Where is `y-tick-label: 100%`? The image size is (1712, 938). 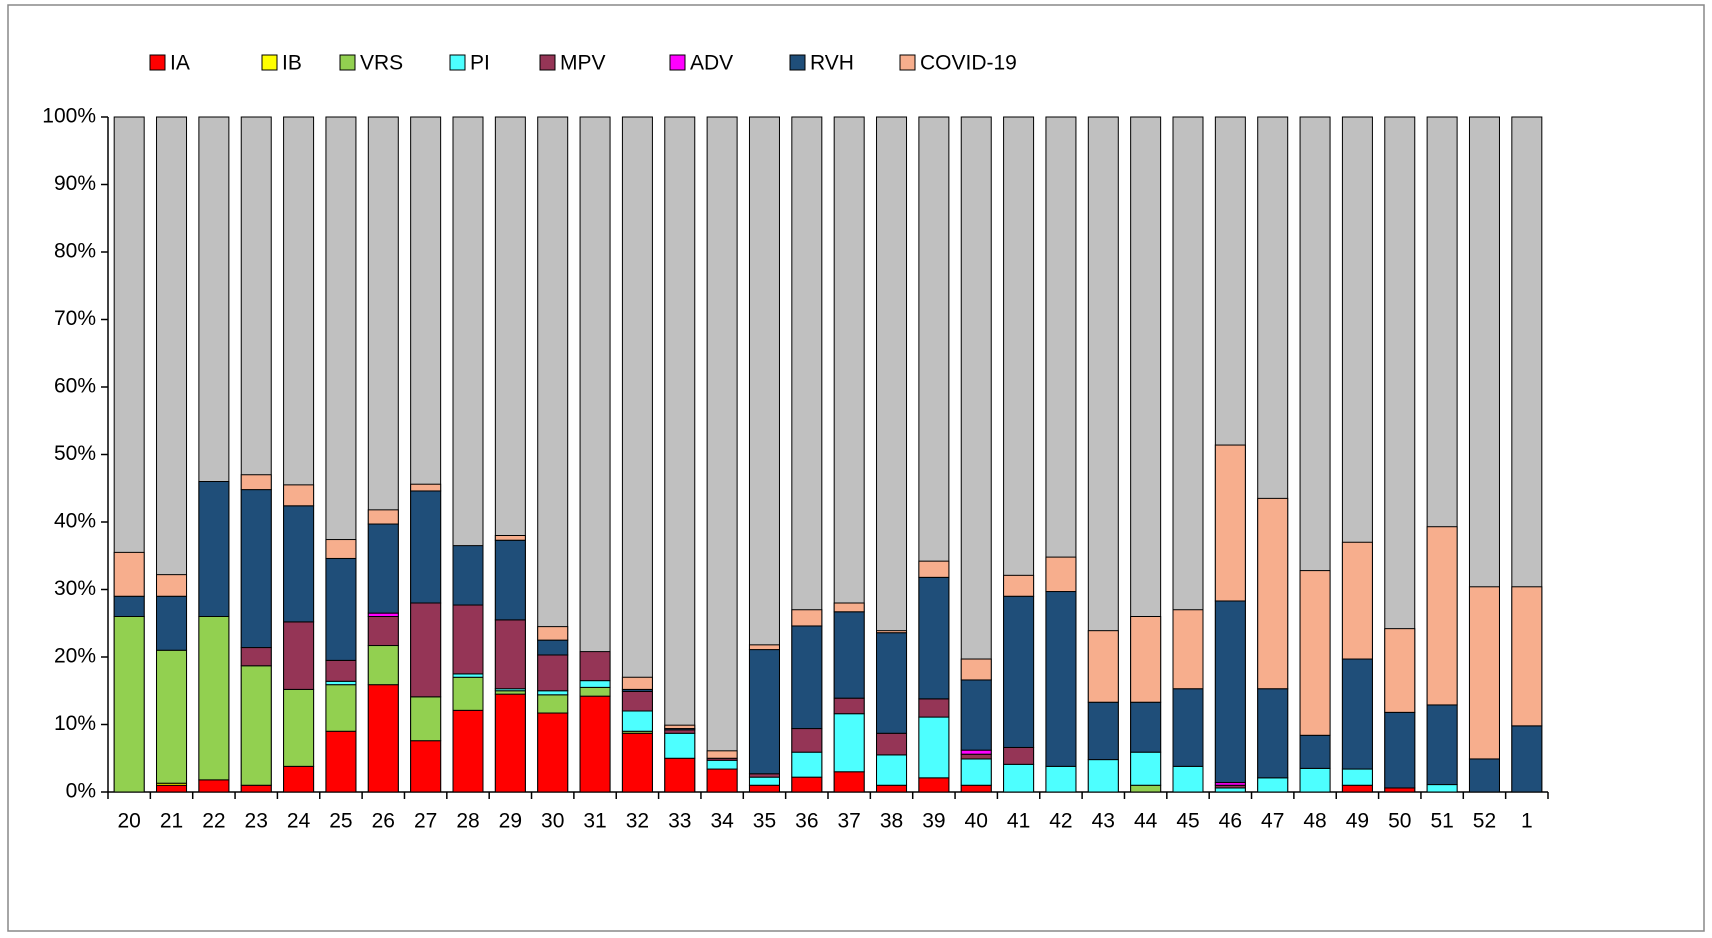 y-tick-label: 100% is located at coordinates (69, 116).